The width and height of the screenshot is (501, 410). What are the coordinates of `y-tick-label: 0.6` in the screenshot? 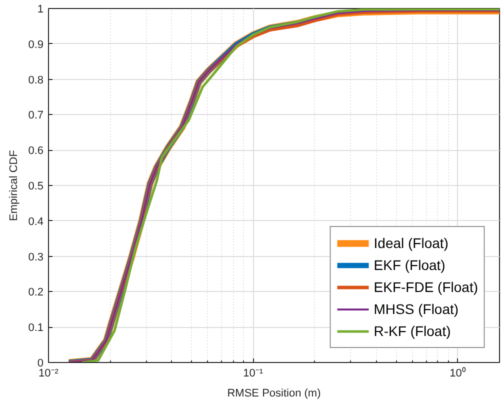 It's located at (36, 151).